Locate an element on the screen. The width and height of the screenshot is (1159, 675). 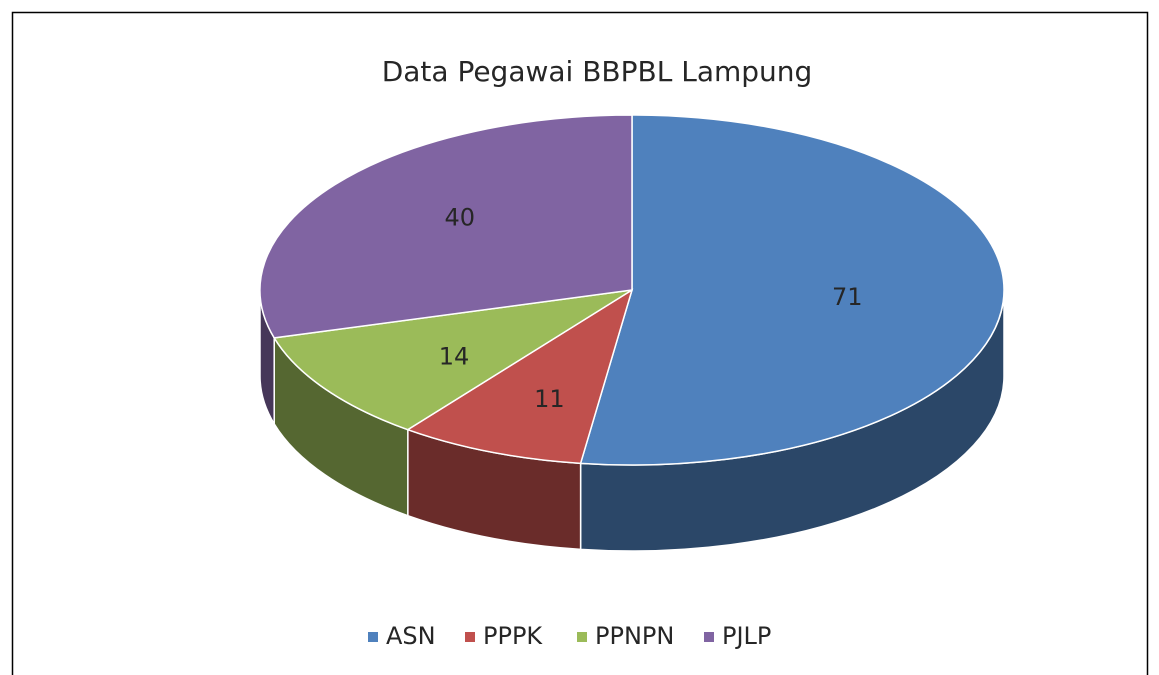
legend: ASN PPPK PPNPN PJLP is located at coordinates (569, 636).